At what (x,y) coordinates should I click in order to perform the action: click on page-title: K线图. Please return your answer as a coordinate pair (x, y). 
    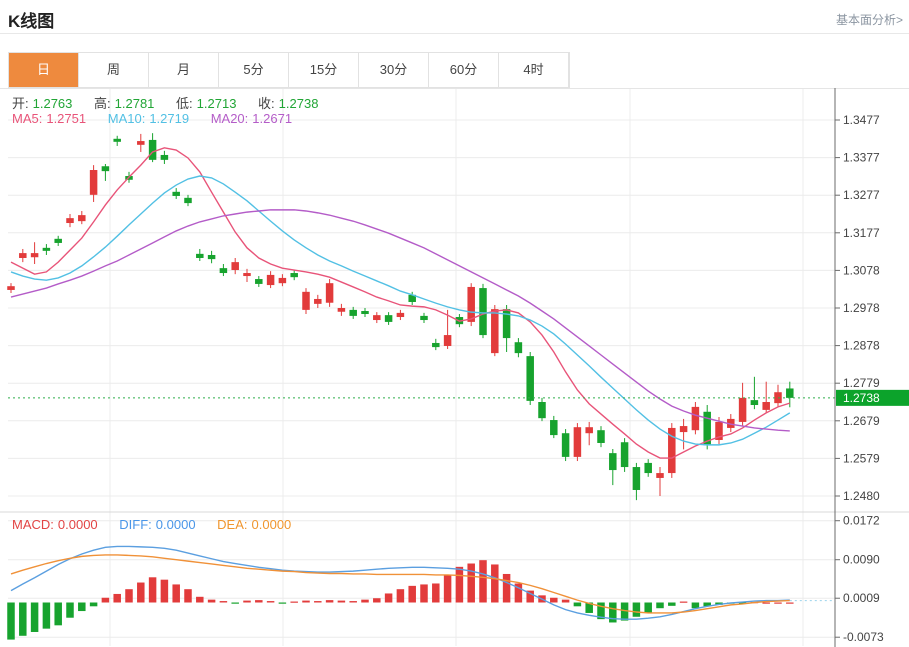
    Looking at the image, I should click on (31, 21).